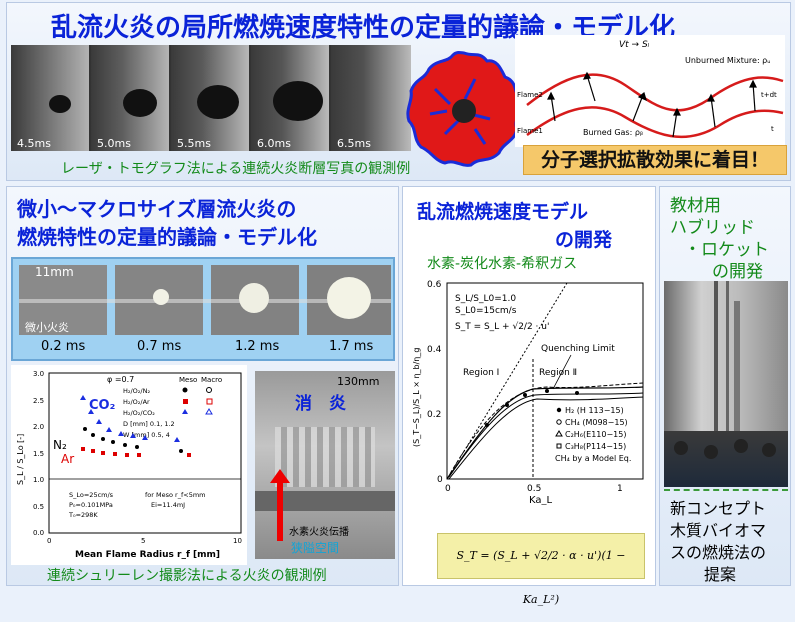 Image resolution: width=795 pixels, height=622 pixels. Describe the element at coordinates (146, 435) in the screenshot. I see `legend-w: W [mm] 0.5, 4` at that location.